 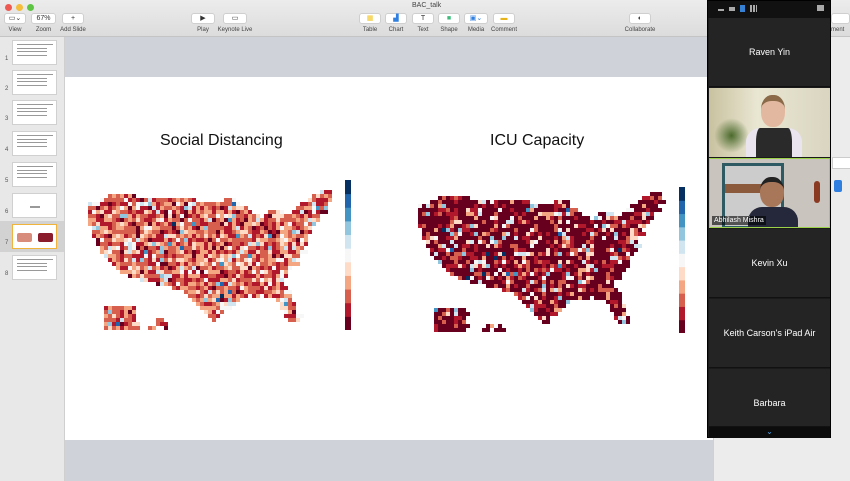 What do you see at coordinates (840, 23) in the screenshot?
I see `format-button: ment` at bounding box center [840, 23].